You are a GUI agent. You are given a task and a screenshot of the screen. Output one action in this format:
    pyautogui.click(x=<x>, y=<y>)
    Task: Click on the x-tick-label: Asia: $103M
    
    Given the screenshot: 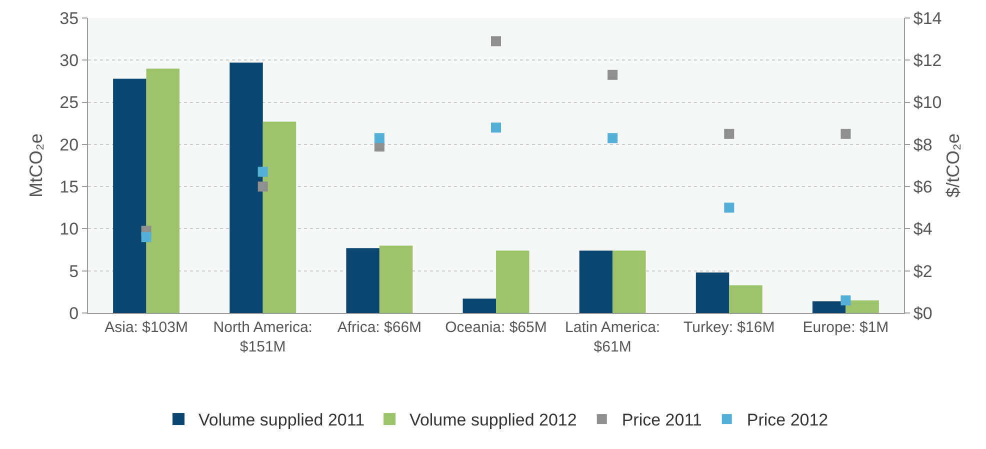 What is the action you would take?
    pyautogui.click(x=146, y=327)
    